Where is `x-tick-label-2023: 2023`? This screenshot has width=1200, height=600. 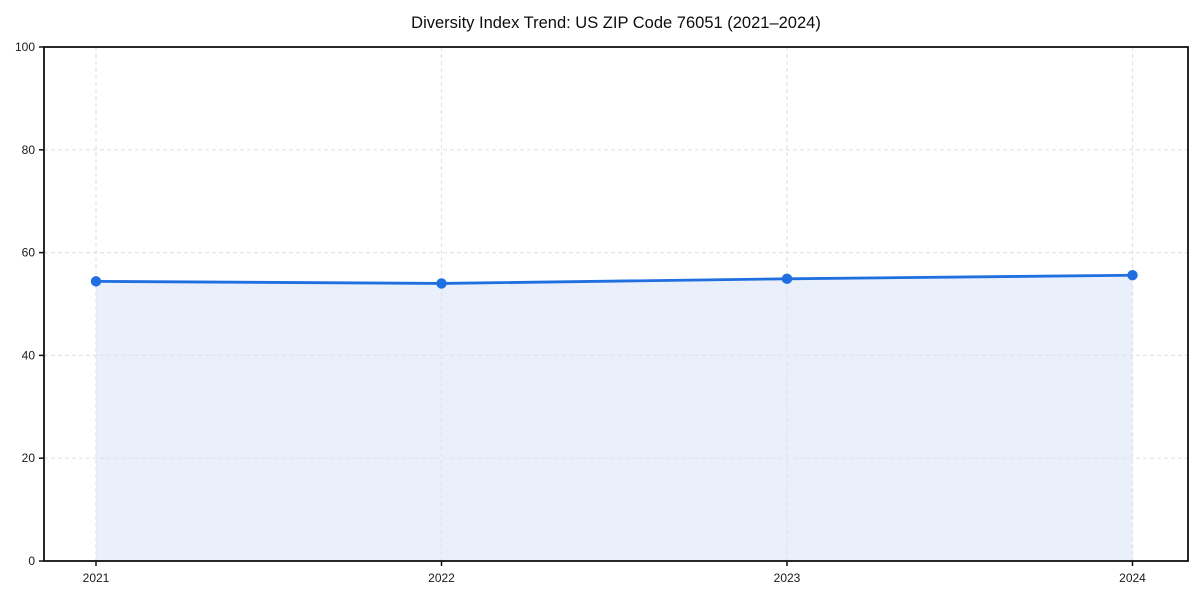
x-tick-label-2023: 2023 is located at coordinates (787, 578).